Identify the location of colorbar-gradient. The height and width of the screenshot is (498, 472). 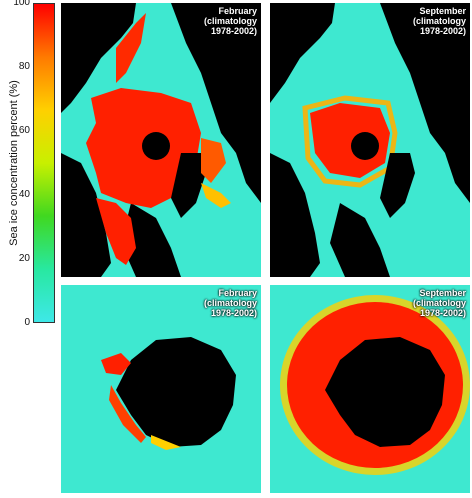
(44, 163).